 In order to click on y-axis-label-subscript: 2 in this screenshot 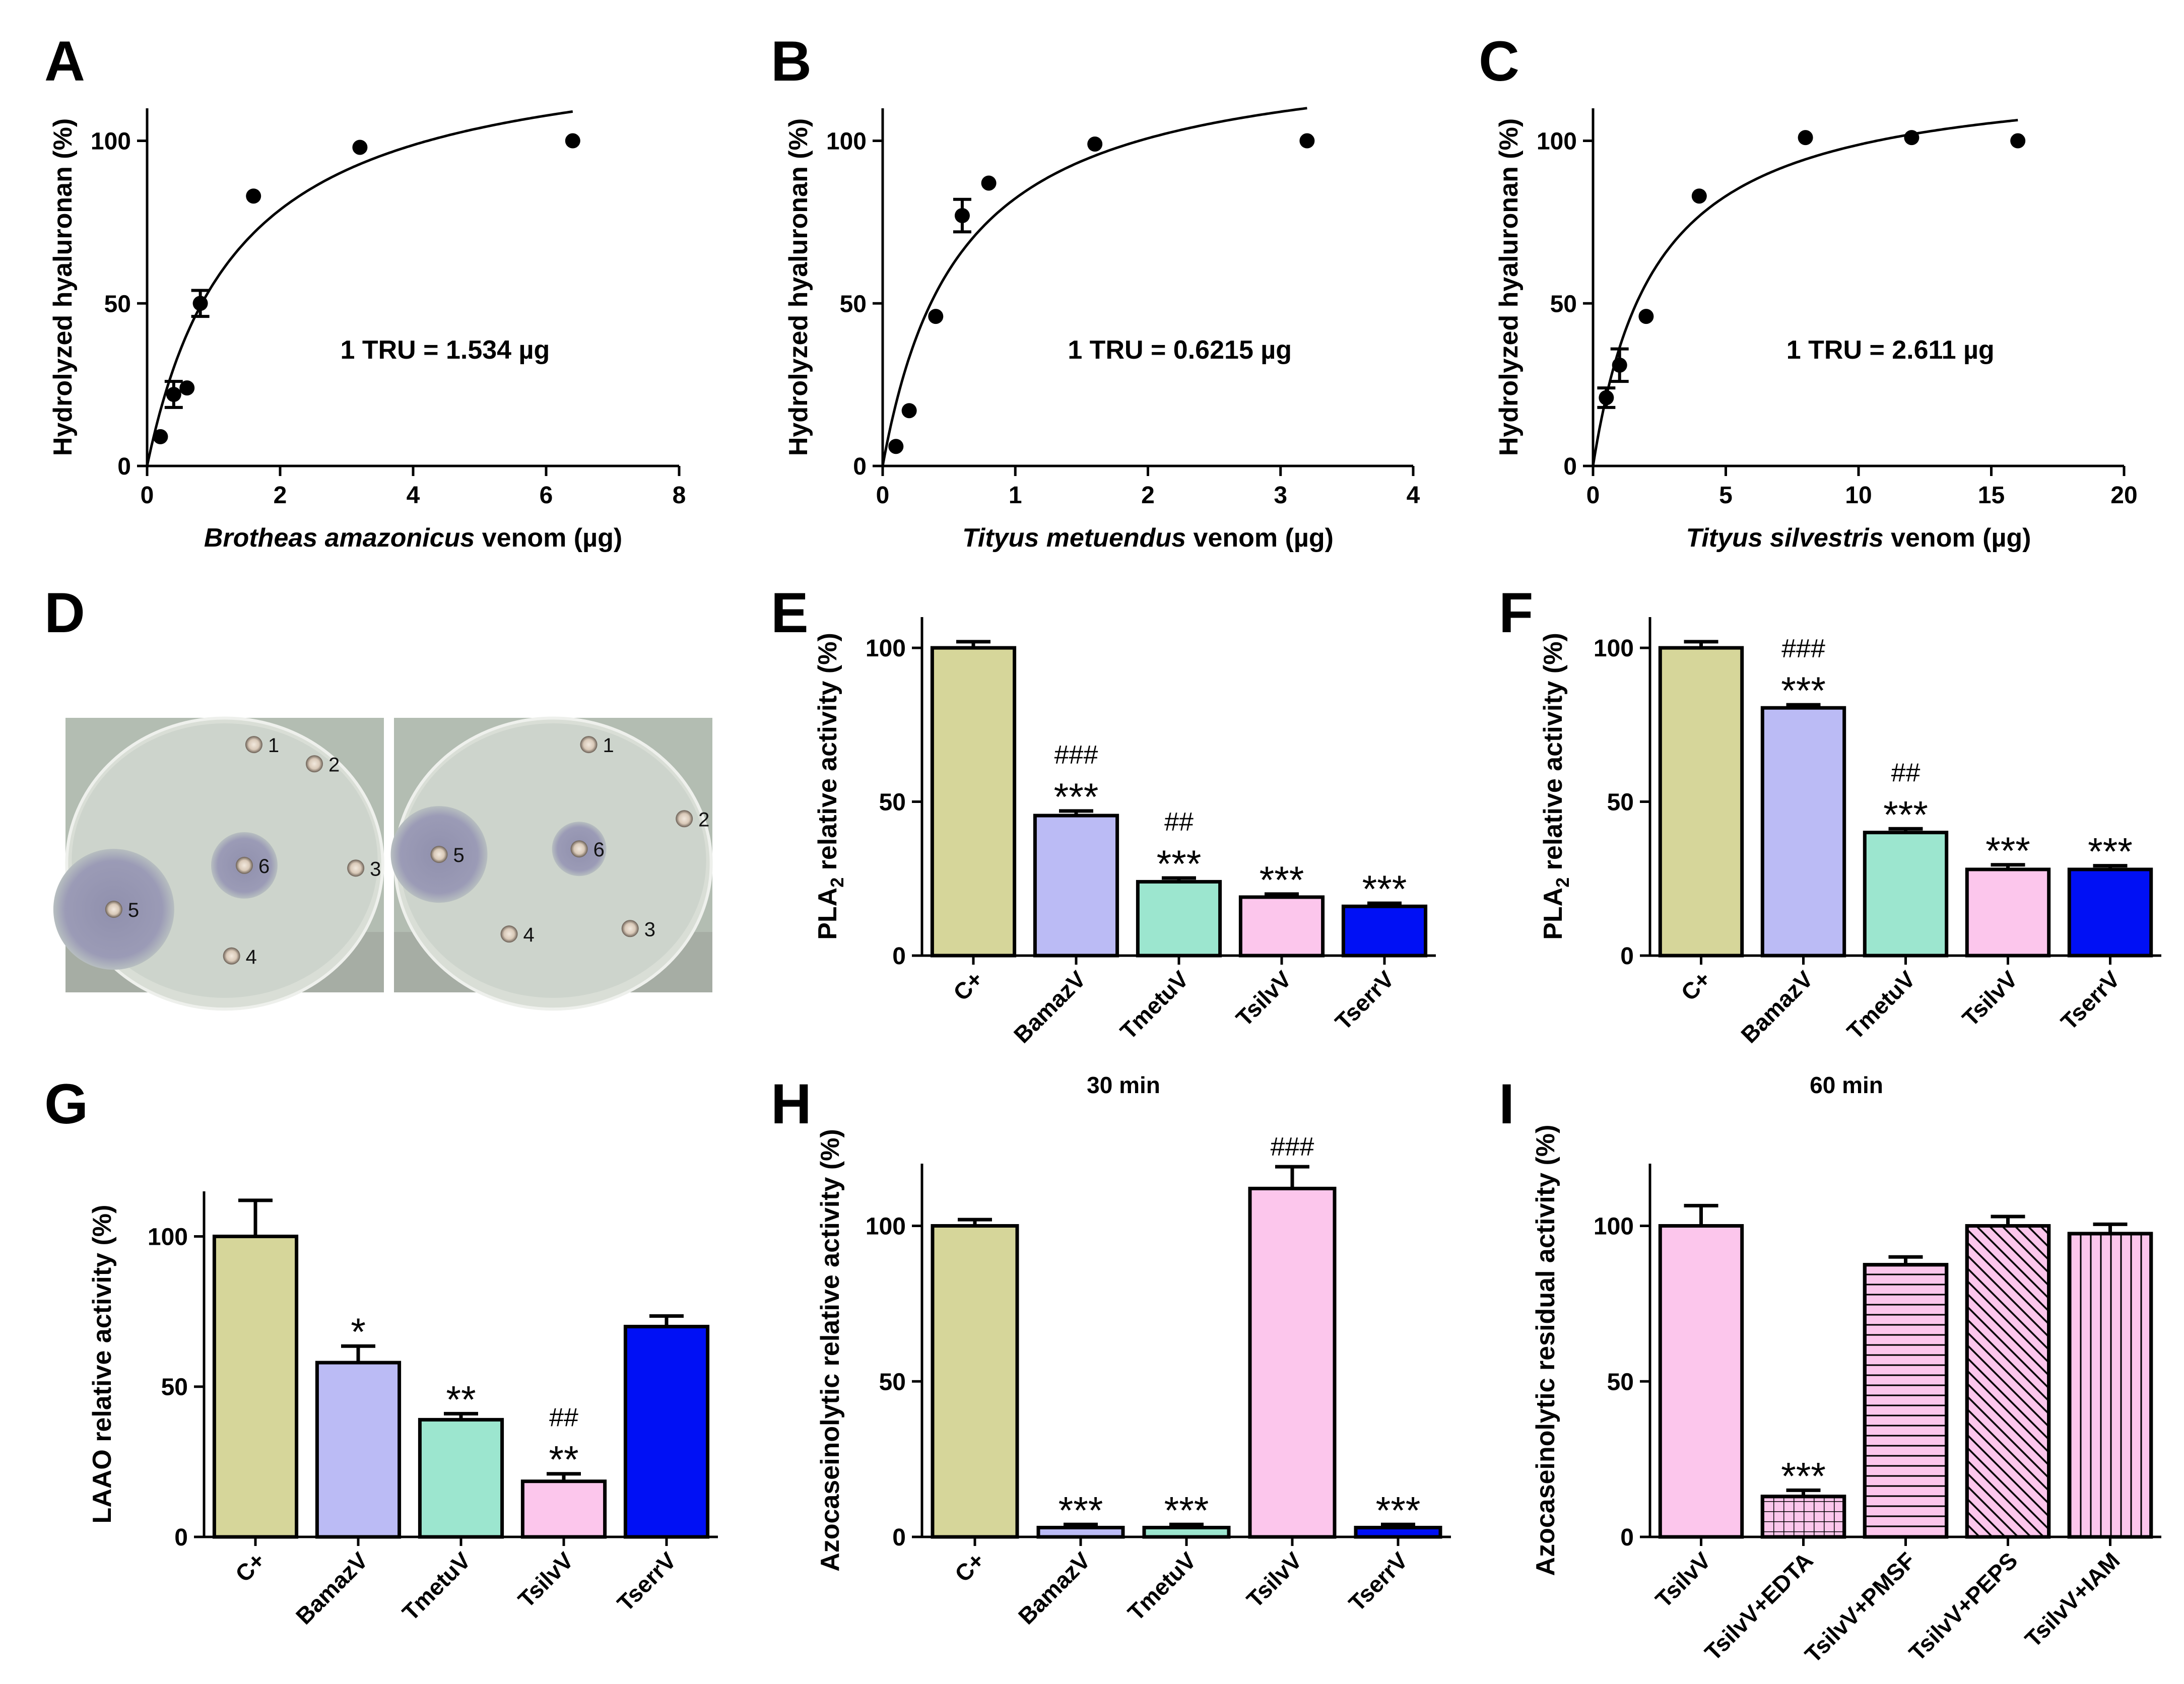, I will do `click(1562, 883)`.